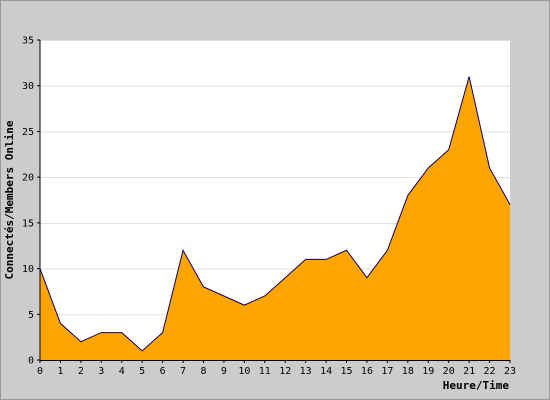 This screenshot has width=550, height=400. What do you see at coordinates (60, 371) in the screenshot?
I see `x-tick-label: 1` at bounding box center [60, 371].